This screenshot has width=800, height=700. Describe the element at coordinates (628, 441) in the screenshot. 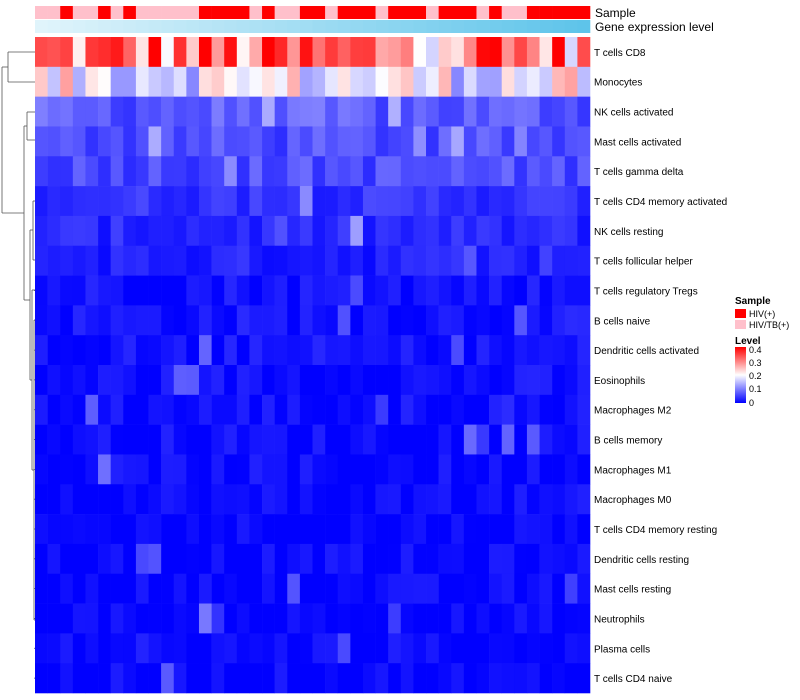

I see `row-label: B cells memory` at that location.